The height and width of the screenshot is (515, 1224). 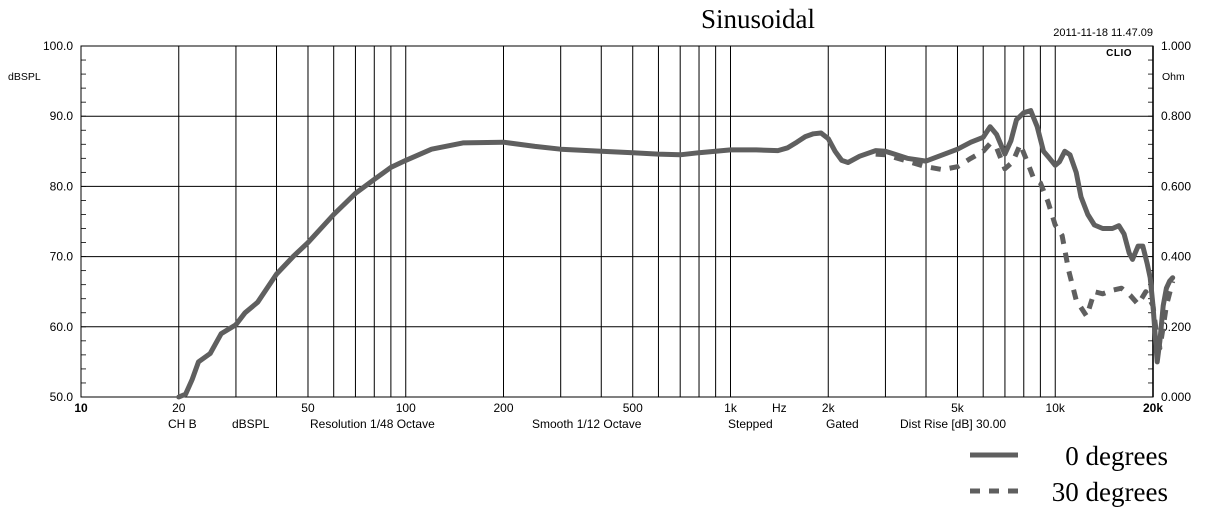 What do you see at coordinates (1119, 53) in the screenshot?
I see `brand-logo: CLIO` at bounding box center [1119, 53].